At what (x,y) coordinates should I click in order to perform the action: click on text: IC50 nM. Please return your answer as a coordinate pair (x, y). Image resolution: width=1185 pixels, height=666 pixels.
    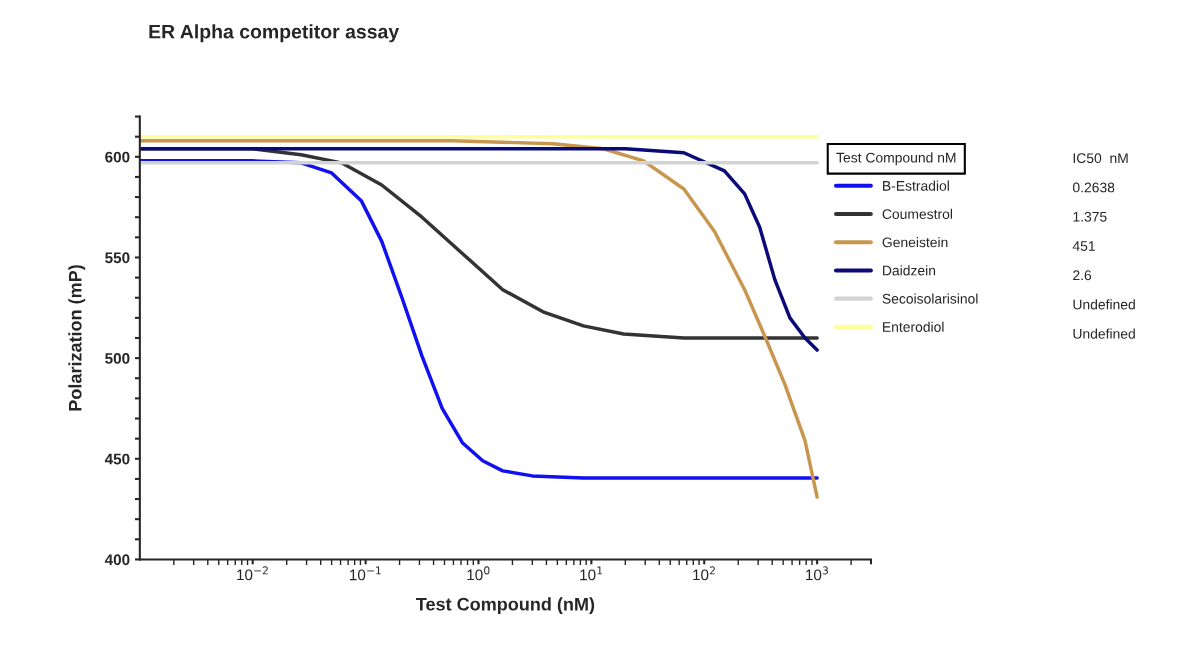
    Looking at the image, I should click on (1100, 158).